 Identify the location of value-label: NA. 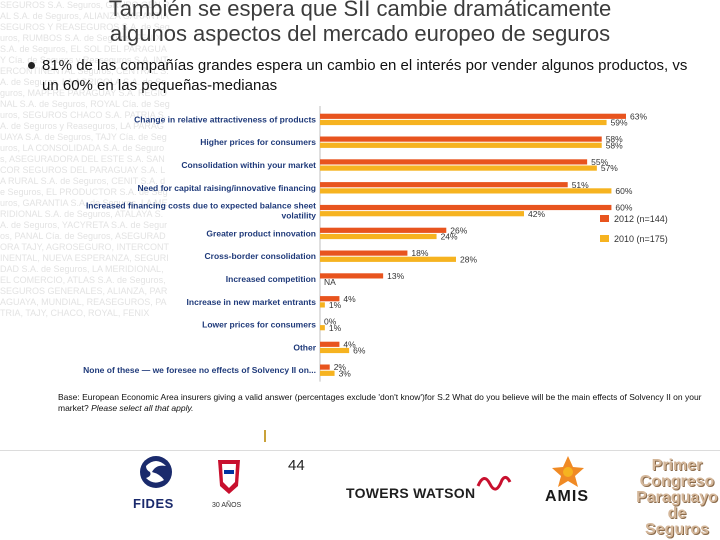
(330, 282).